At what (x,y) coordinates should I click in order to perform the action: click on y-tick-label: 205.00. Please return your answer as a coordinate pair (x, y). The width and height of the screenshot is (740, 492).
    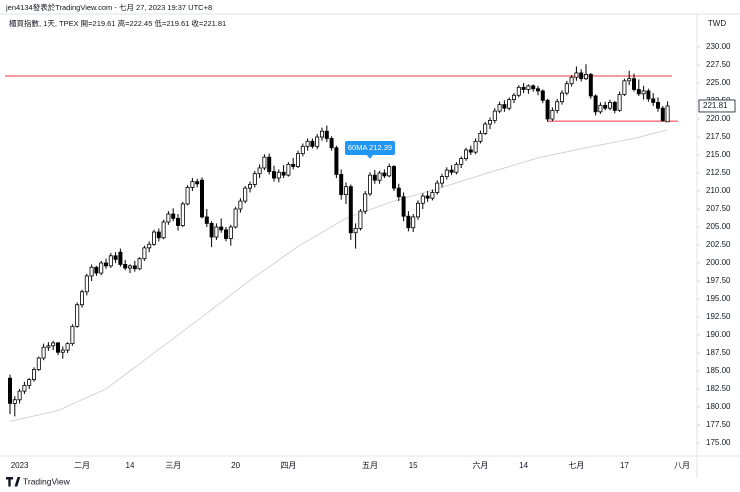
    Looking at the image, I should click on (718, 226).